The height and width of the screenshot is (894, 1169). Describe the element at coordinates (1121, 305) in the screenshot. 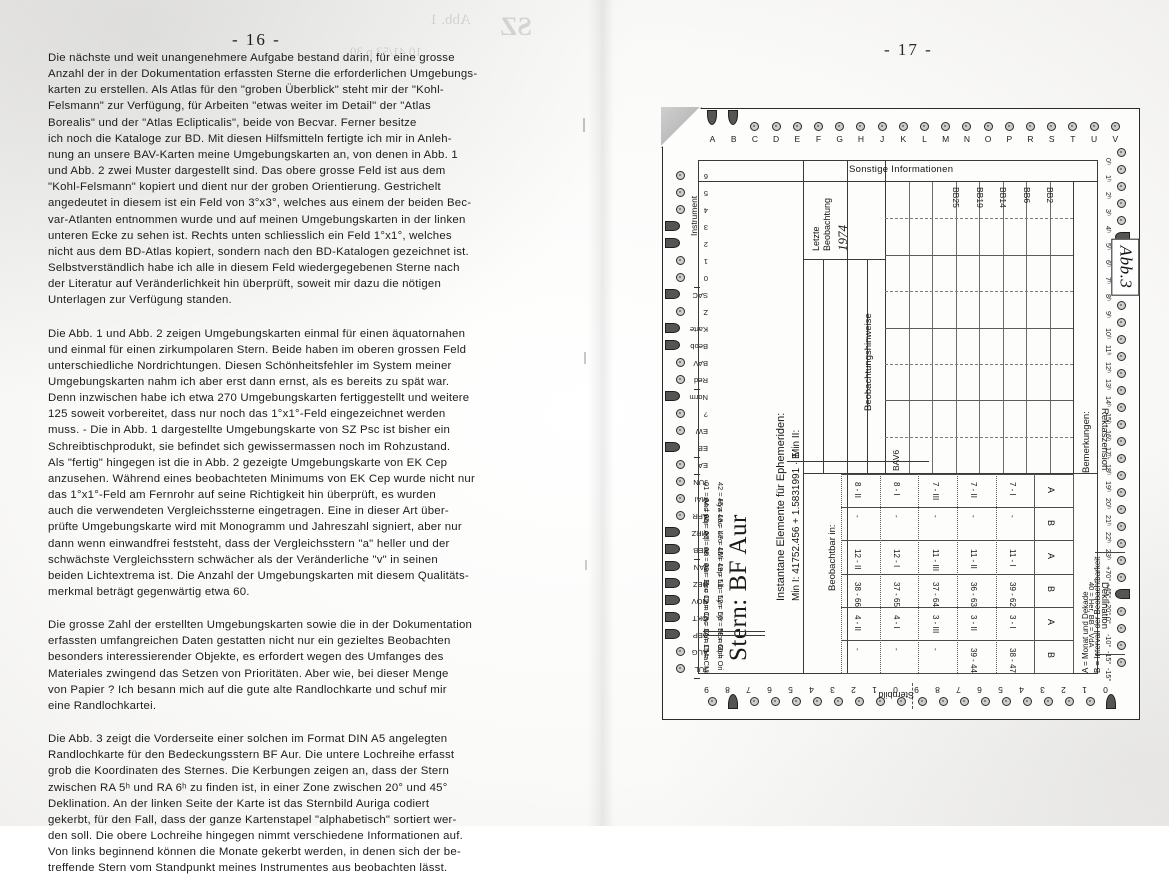

I see `hole-right-9_` at that location.